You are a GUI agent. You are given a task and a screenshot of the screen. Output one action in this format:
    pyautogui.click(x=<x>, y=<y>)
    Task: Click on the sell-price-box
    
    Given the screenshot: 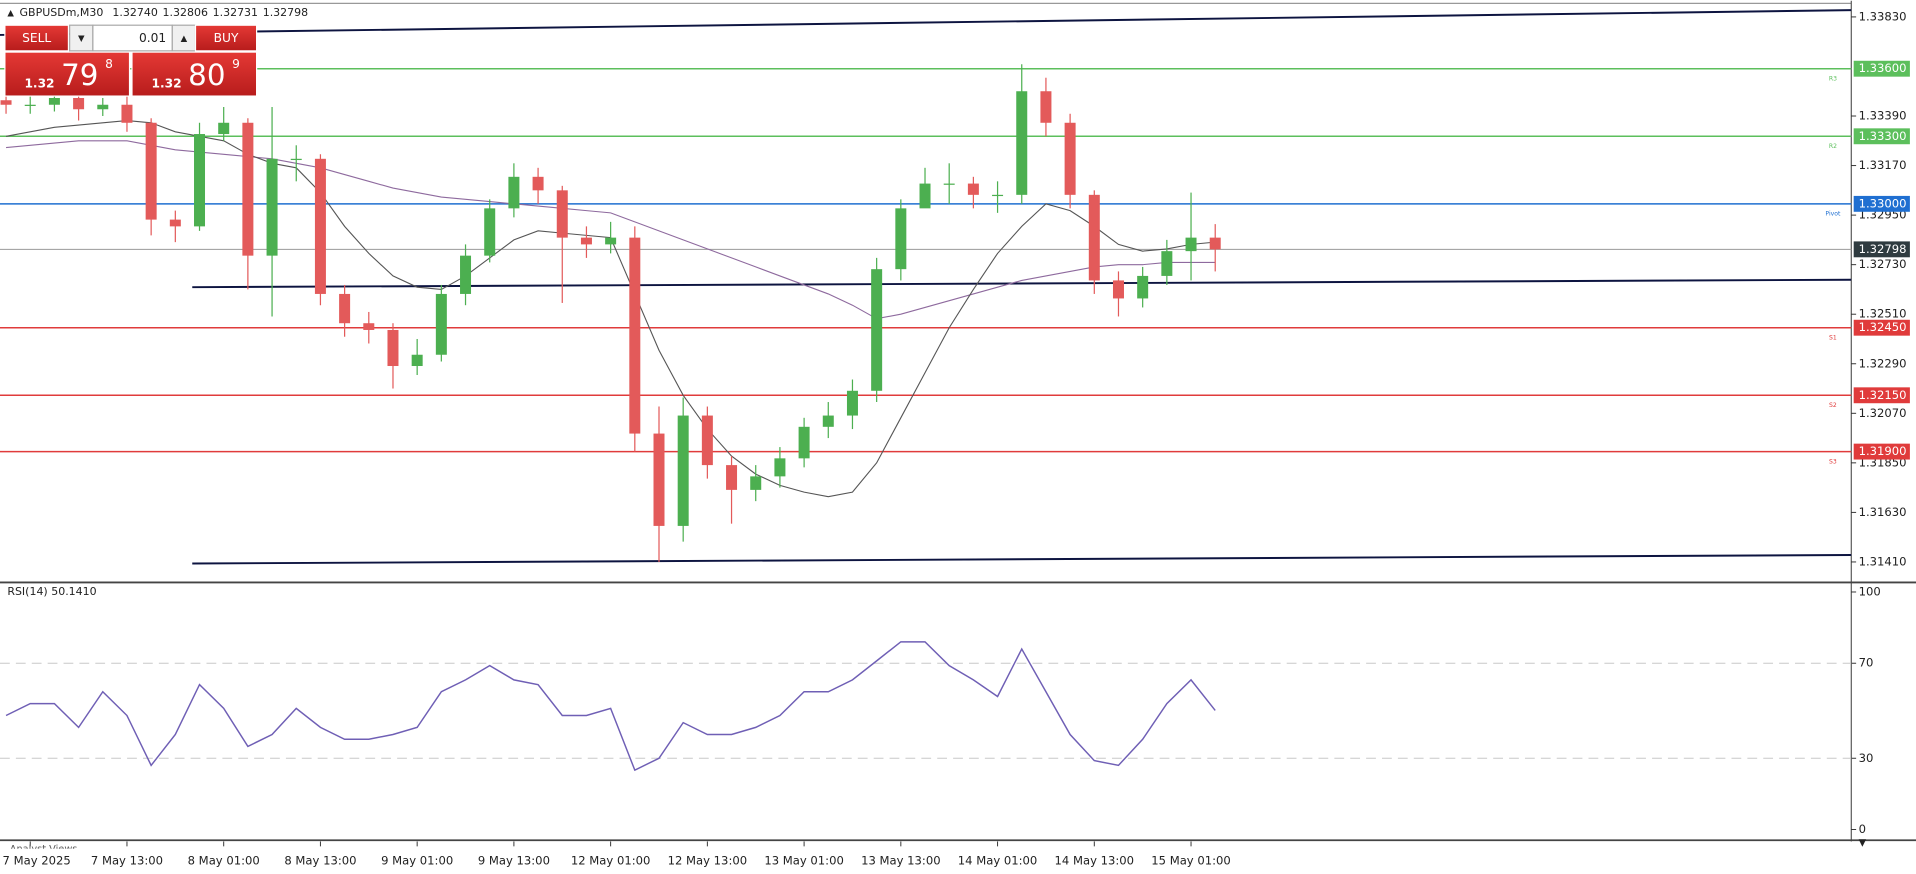 What is the action you would take?
    pyautogui.click(x=67, y=74)
    